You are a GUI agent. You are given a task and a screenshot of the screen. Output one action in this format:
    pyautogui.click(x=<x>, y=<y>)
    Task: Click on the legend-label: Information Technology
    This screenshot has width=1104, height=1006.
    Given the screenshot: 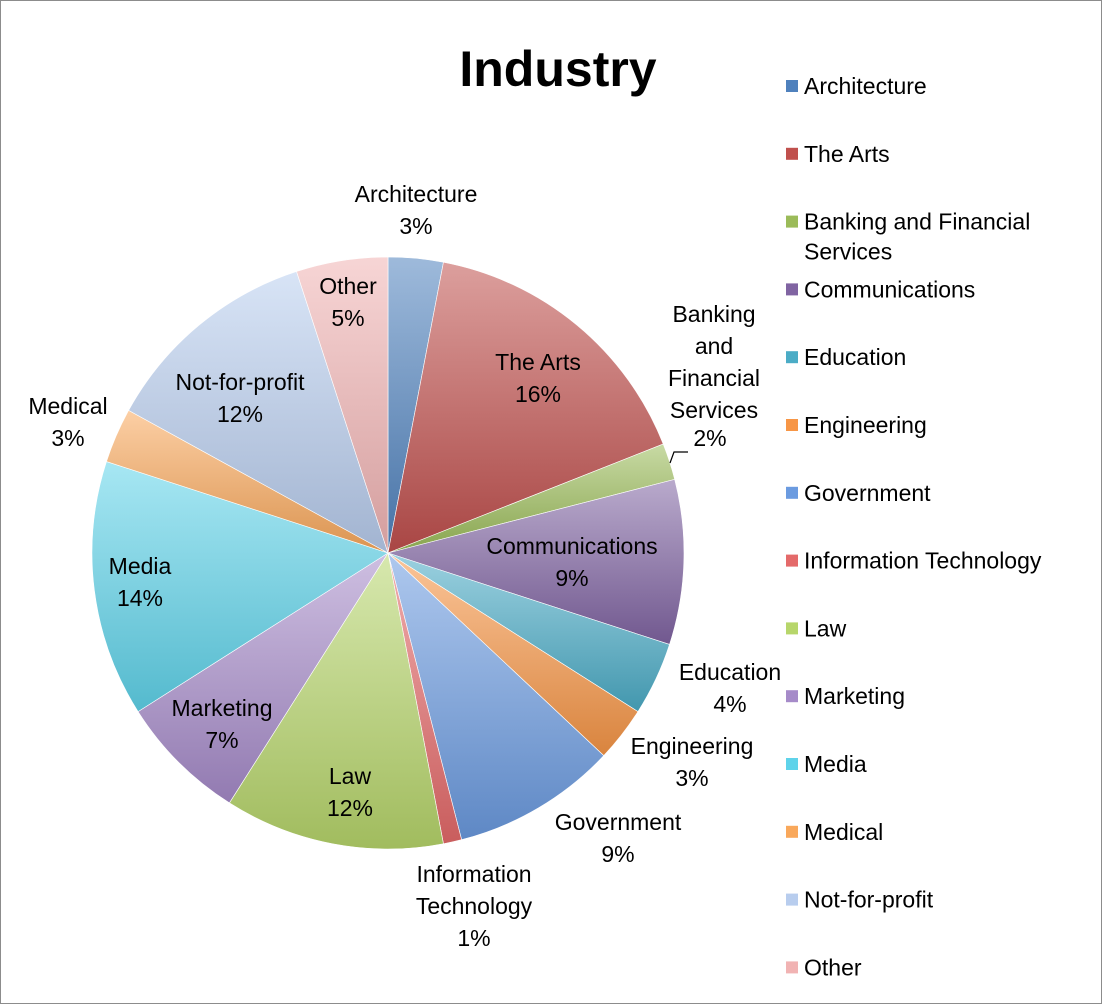 What is the action you would take?
    pyautogui.click(x=923, y=561)
    